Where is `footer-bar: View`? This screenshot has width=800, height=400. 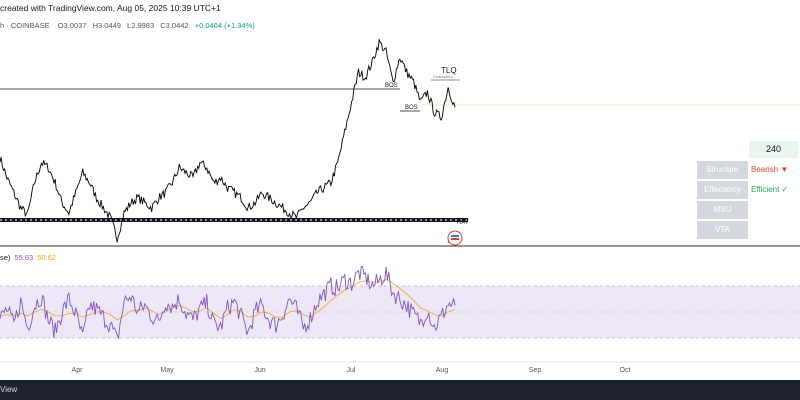 footer-bar: View is located at coordinates (400, 390).